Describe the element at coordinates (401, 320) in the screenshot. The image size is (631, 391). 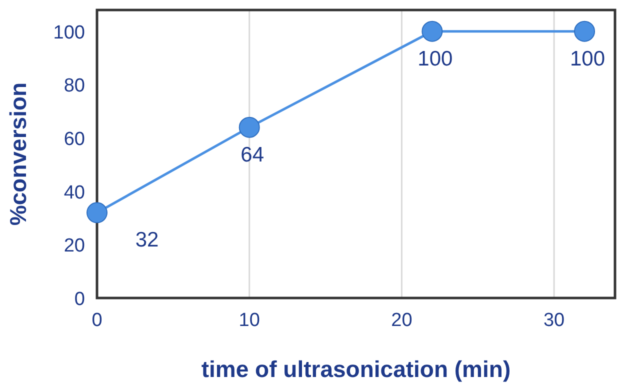
I see `x-tick-label: 20` at that location.